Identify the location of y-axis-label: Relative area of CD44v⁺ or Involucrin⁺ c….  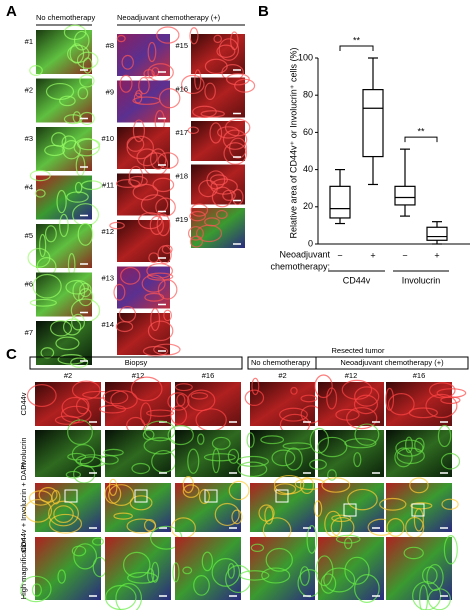
(293, 142).